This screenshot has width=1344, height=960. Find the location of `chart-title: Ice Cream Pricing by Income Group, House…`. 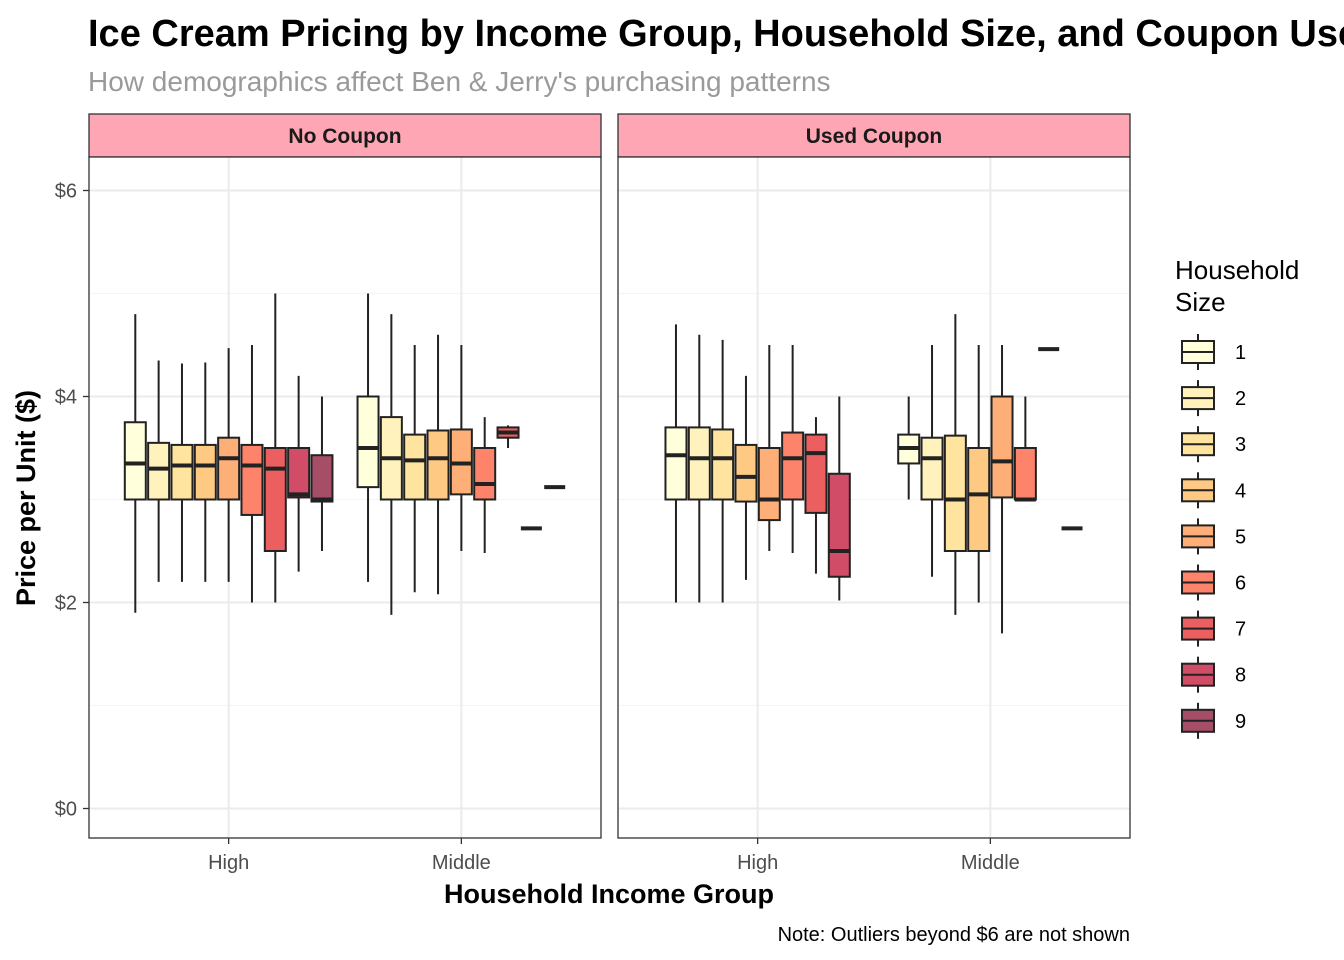

chart-title: Ice Cream Pricing by Income Group, House… is located at coordinates (716, 34).